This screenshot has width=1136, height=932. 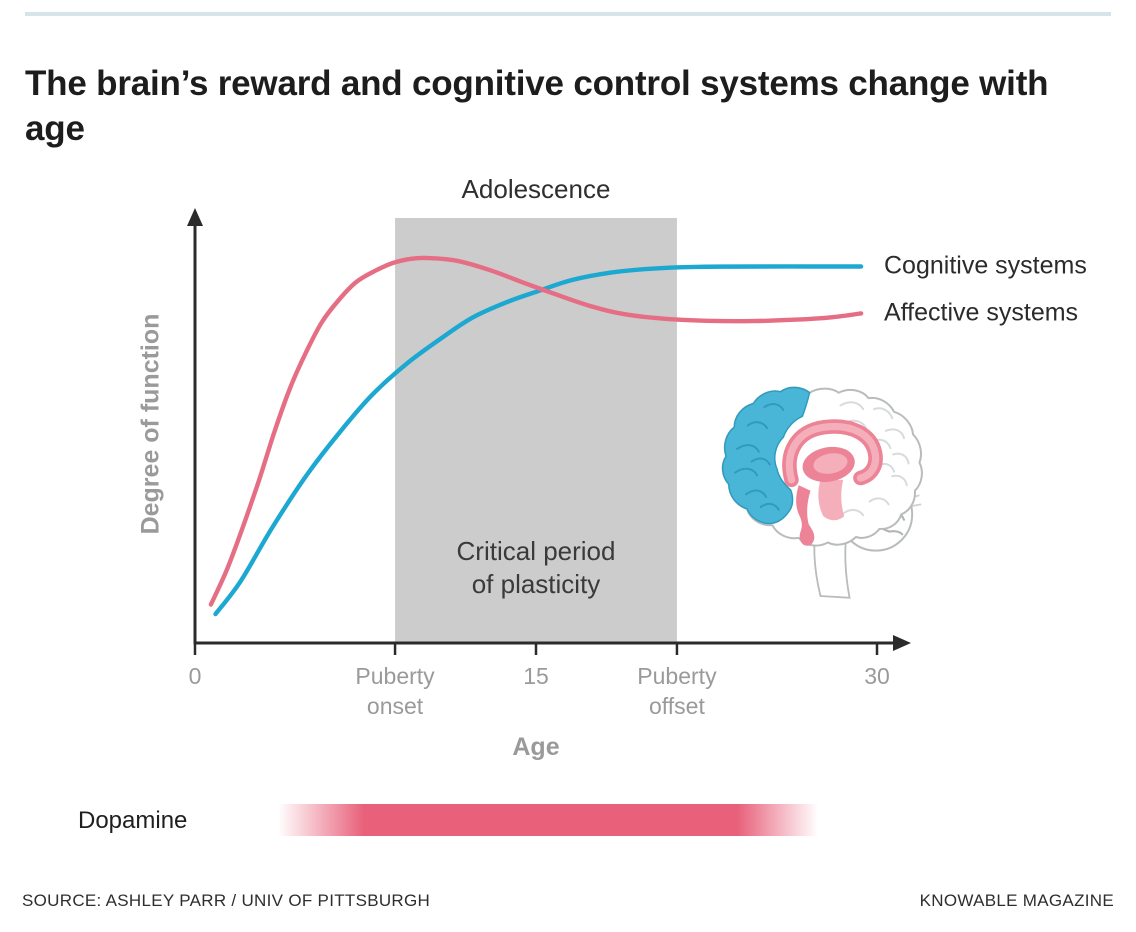 I want to click on source-credit: SOURCE: ASHLEY PARR / UNIV OF PITTSBURGH, so click(x=226, y=900).